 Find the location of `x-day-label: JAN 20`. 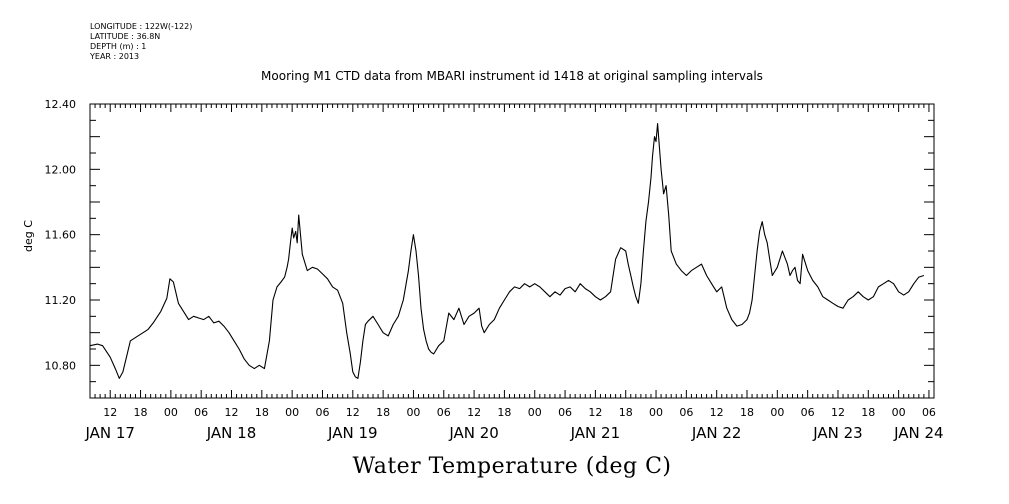

x-day-label: JAN 20 is located at coordinates (473, 433).